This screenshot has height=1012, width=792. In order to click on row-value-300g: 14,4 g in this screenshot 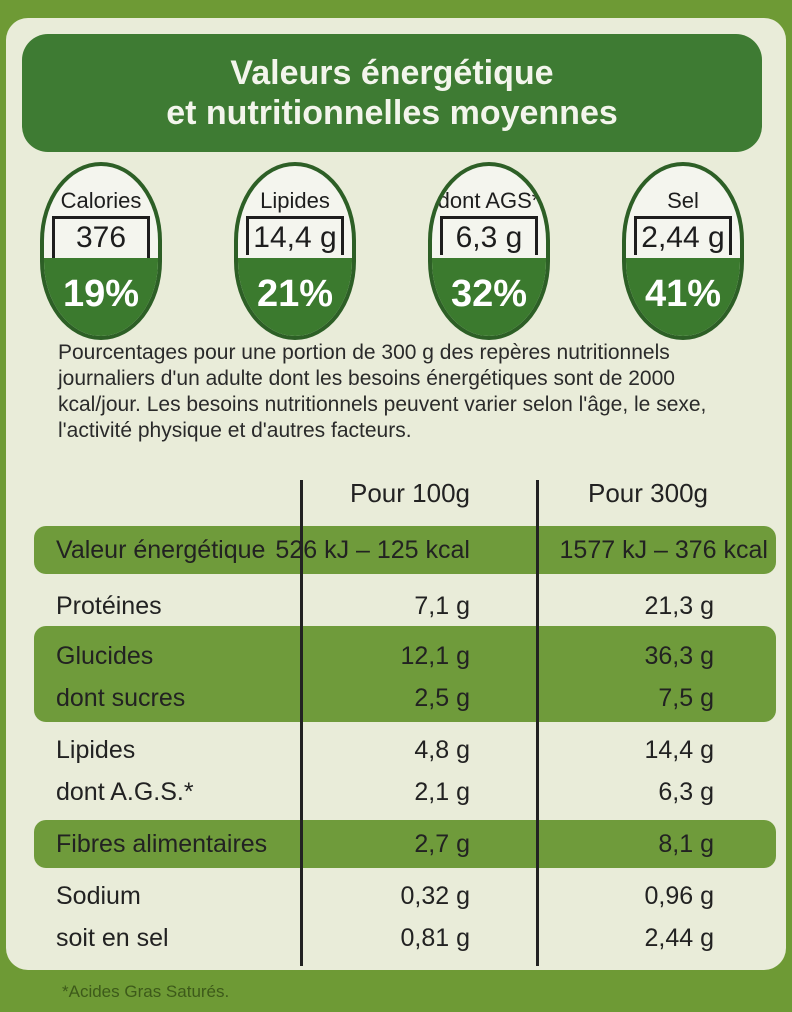, I will do `click(679, 750)`.